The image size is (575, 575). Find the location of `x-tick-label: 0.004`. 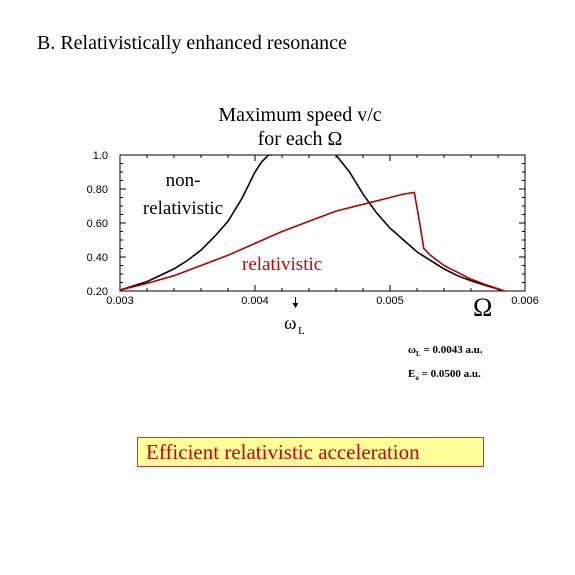

x-tick-label: 0.004 is located at coordinates (255, 301).